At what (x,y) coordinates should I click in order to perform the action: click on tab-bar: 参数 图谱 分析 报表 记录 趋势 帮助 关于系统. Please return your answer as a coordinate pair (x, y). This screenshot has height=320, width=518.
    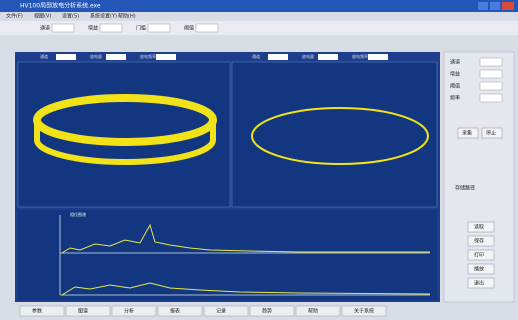
    Looking at the image, I should click on (203, 311).